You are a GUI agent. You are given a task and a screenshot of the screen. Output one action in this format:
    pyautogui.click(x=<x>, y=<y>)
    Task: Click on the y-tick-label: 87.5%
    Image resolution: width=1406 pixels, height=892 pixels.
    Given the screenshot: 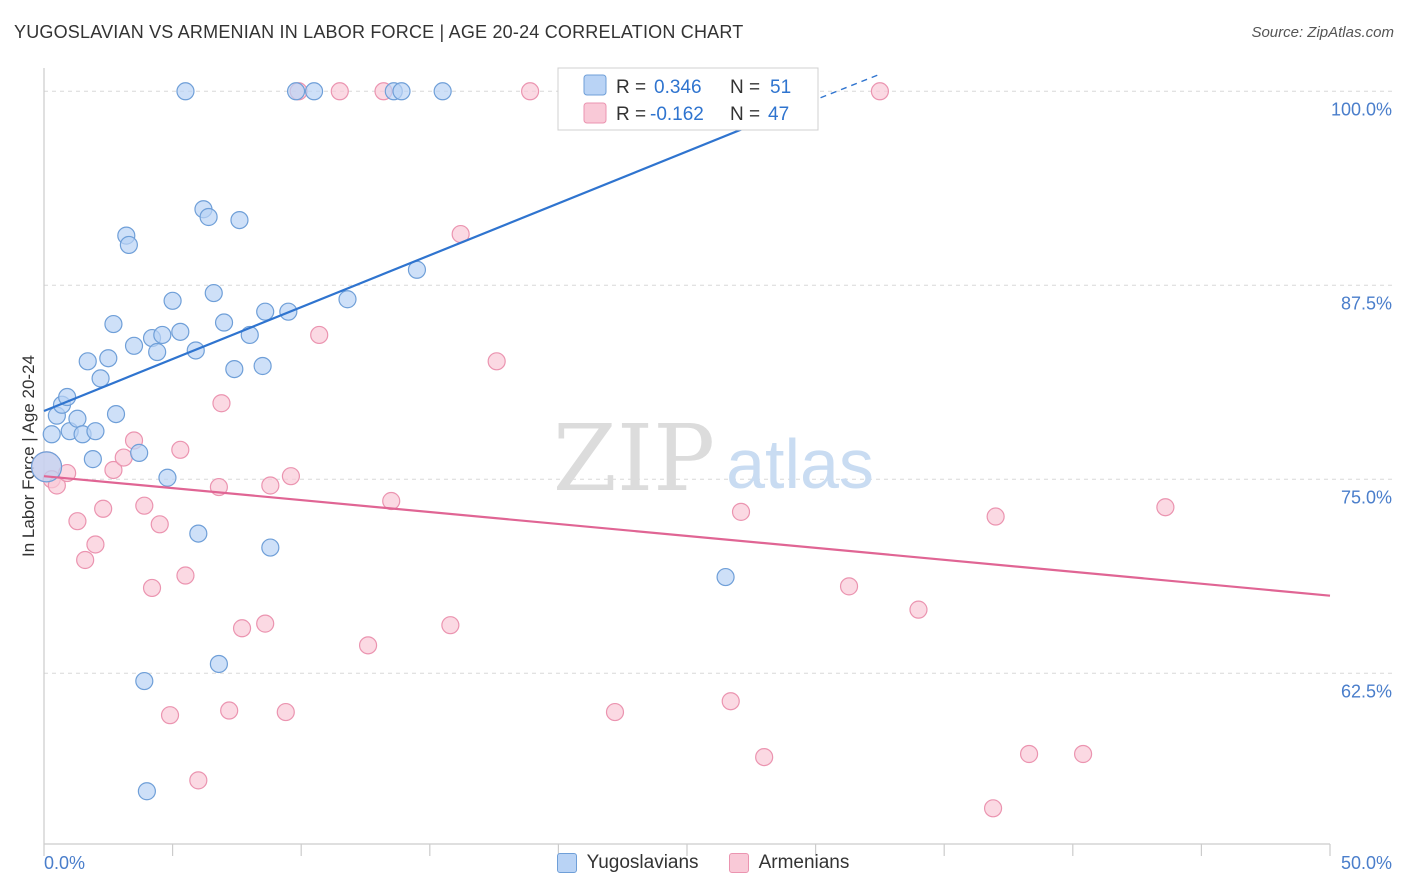 What is the action you would take?
    pyautogui.click(x=1366, y=303)
    